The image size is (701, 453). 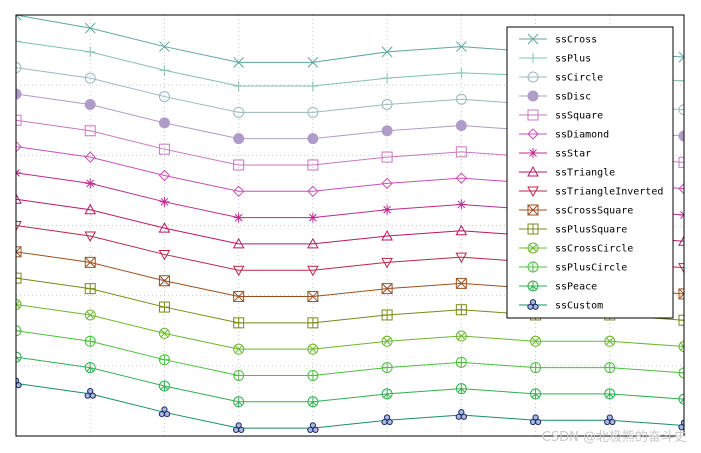 I want to click on legend-label: ssPlusSquare, so click(x=591, y=230).